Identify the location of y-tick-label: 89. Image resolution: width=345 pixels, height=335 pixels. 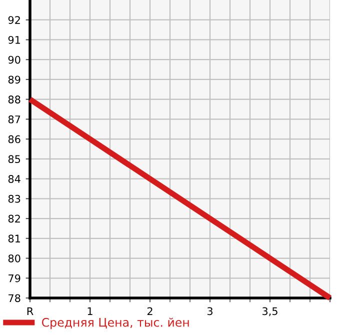
(14, 80).